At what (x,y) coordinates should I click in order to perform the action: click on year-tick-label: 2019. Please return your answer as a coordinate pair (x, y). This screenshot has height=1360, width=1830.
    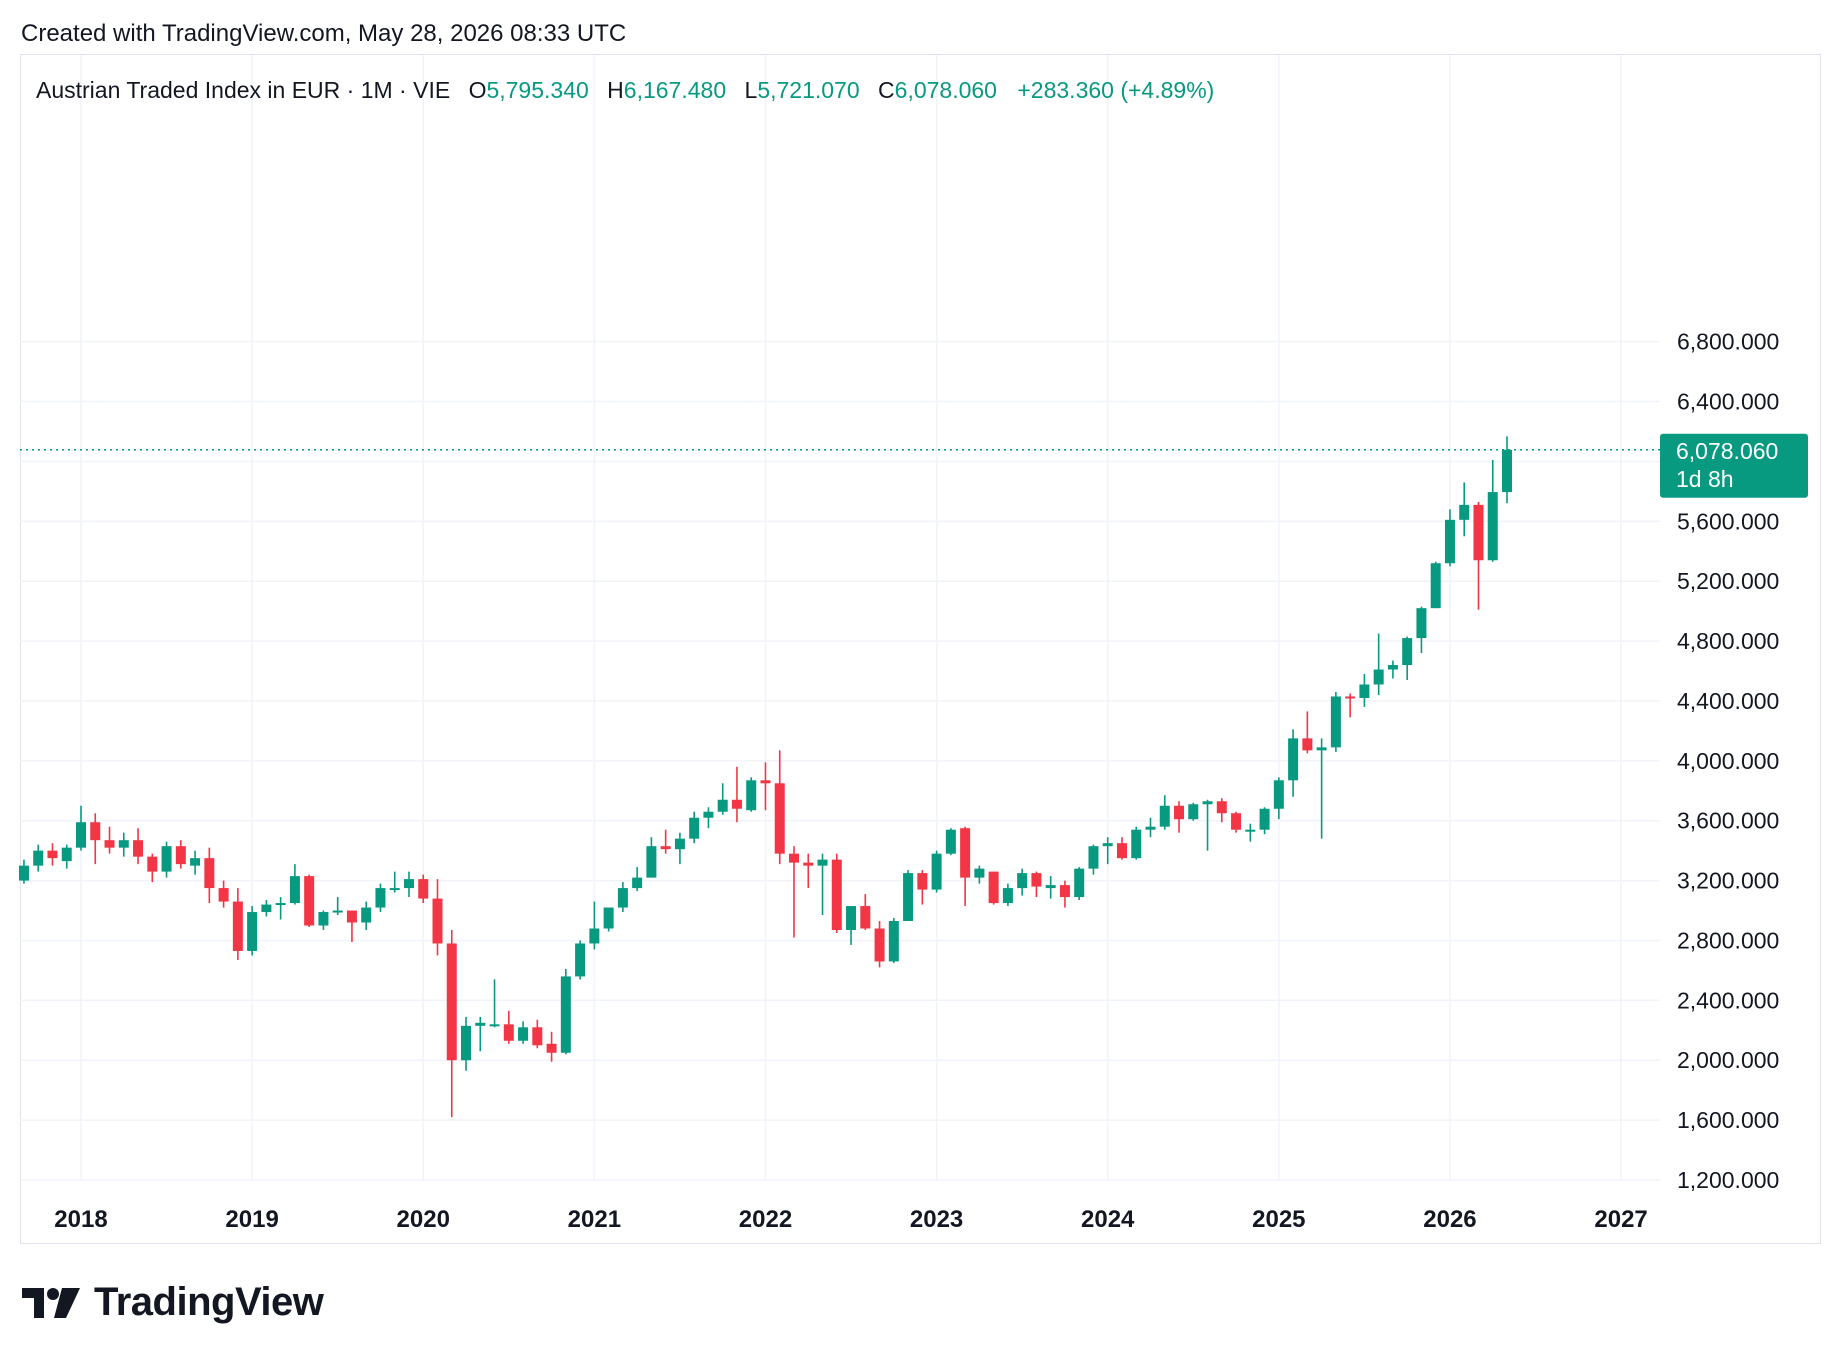
    Looking at the image, I should click on (251, 1219).